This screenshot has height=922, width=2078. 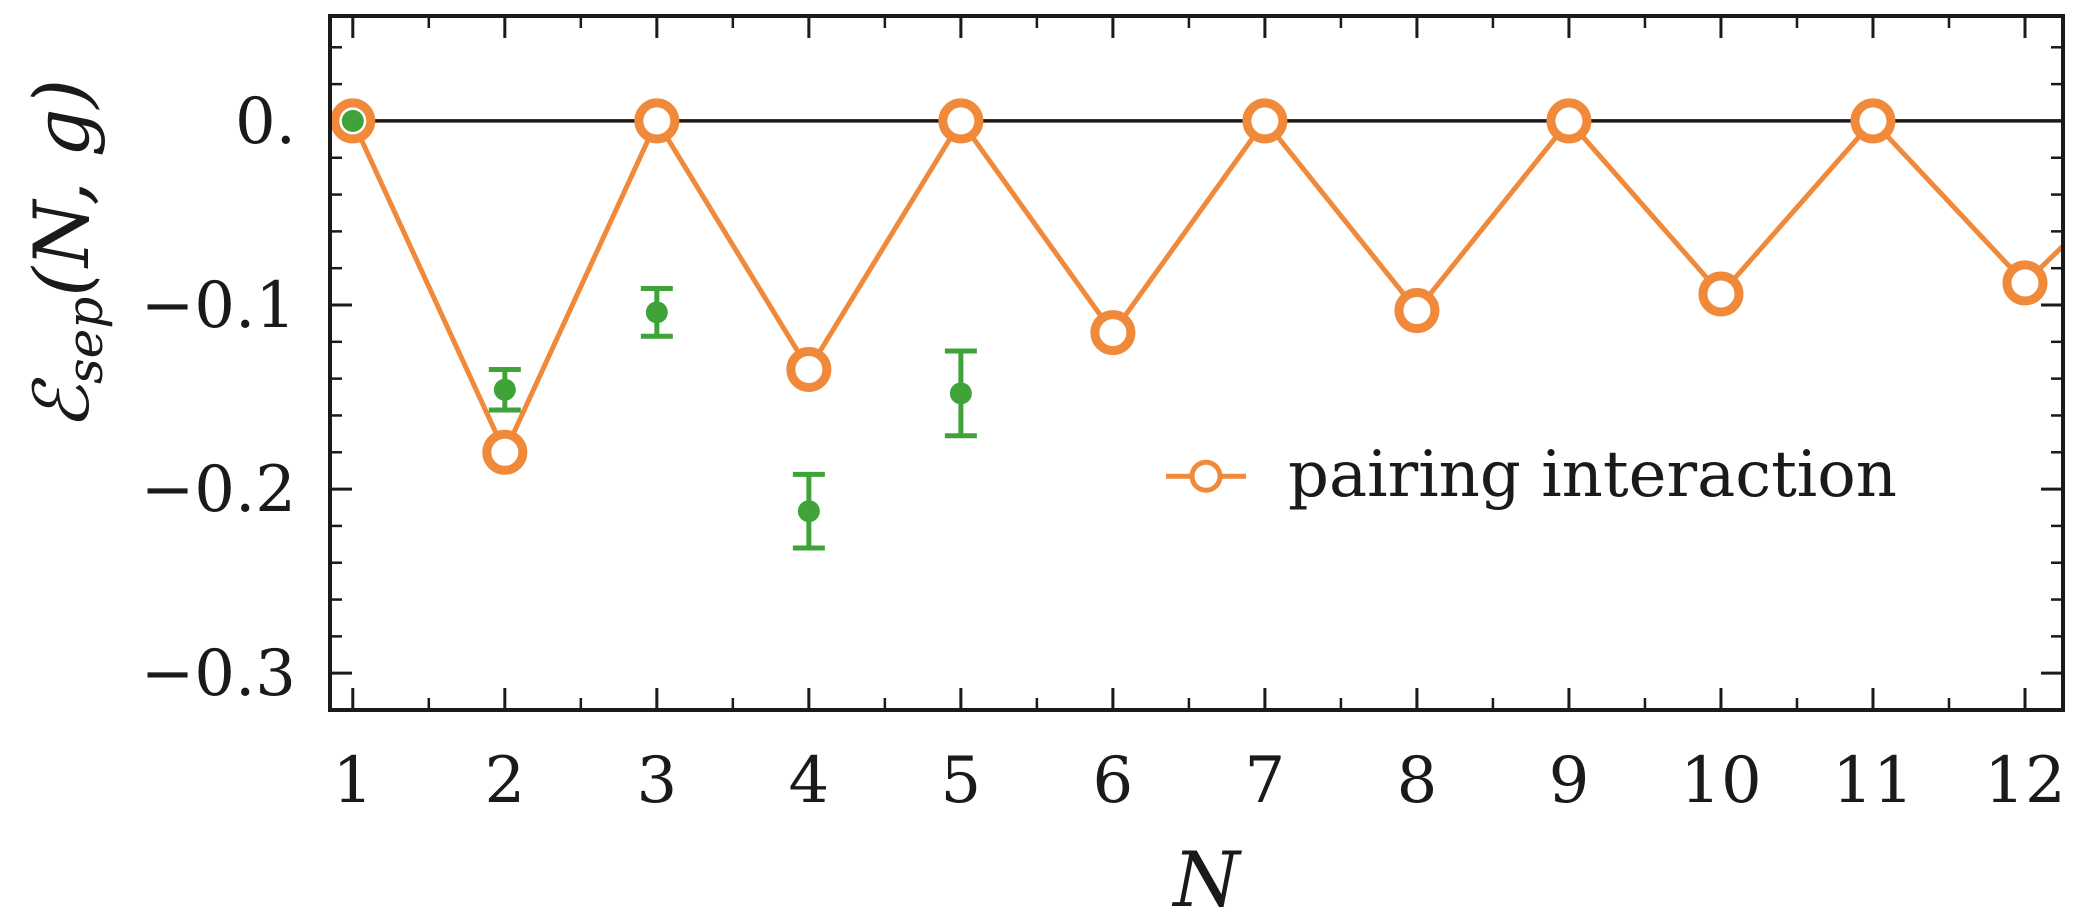 What do you see at coordinates (1720, 781) in the screenshot?
I see `x-tick-label: 10` at bounding box center [1720, 781].